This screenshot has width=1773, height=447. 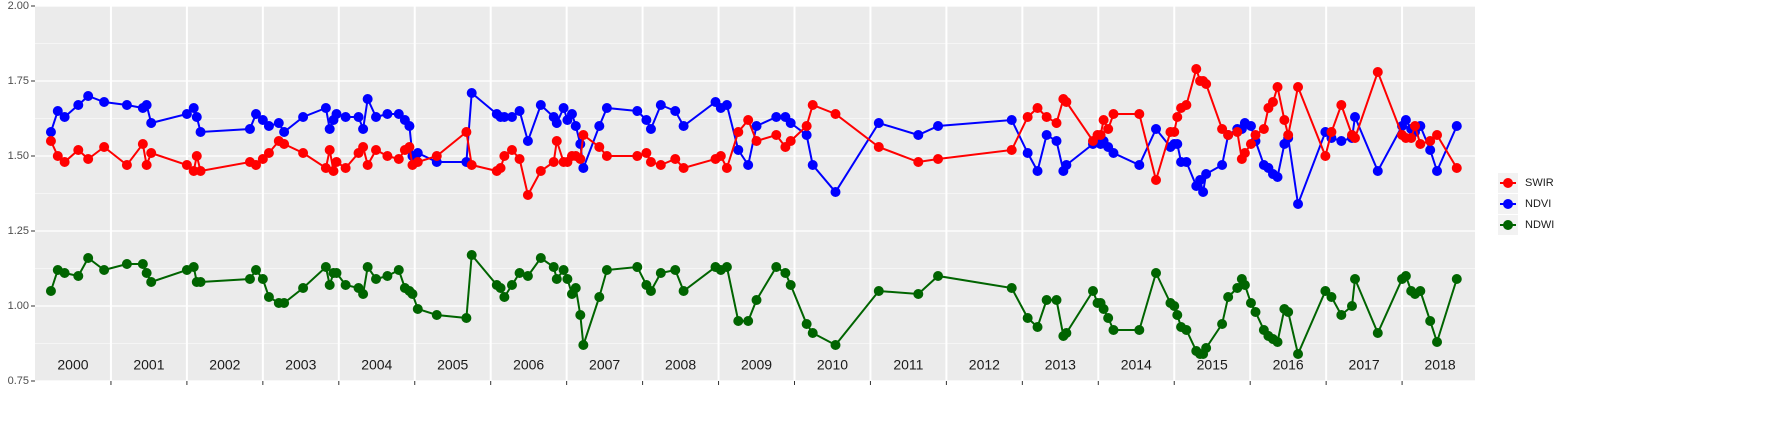 What do you see at coordinates (1136, 365) in the screenshot?
I see `year-label: 2014` at bounding box center [1136, 365].